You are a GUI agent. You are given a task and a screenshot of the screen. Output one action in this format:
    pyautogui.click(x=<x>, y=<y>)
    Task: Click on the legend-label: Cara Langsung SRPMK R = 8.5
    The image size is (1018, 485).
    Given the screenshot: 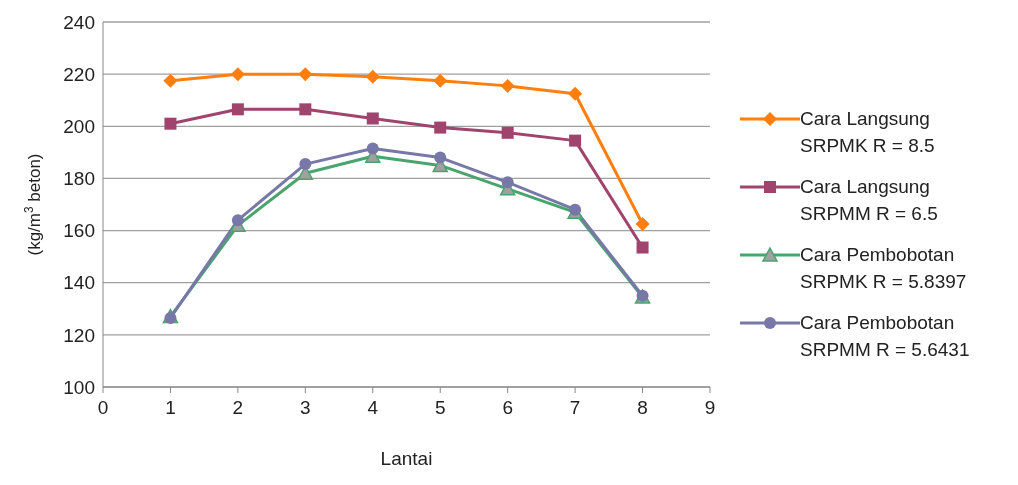 What is the action you would take?
    pyautogui.click(x=867, y=132)
    